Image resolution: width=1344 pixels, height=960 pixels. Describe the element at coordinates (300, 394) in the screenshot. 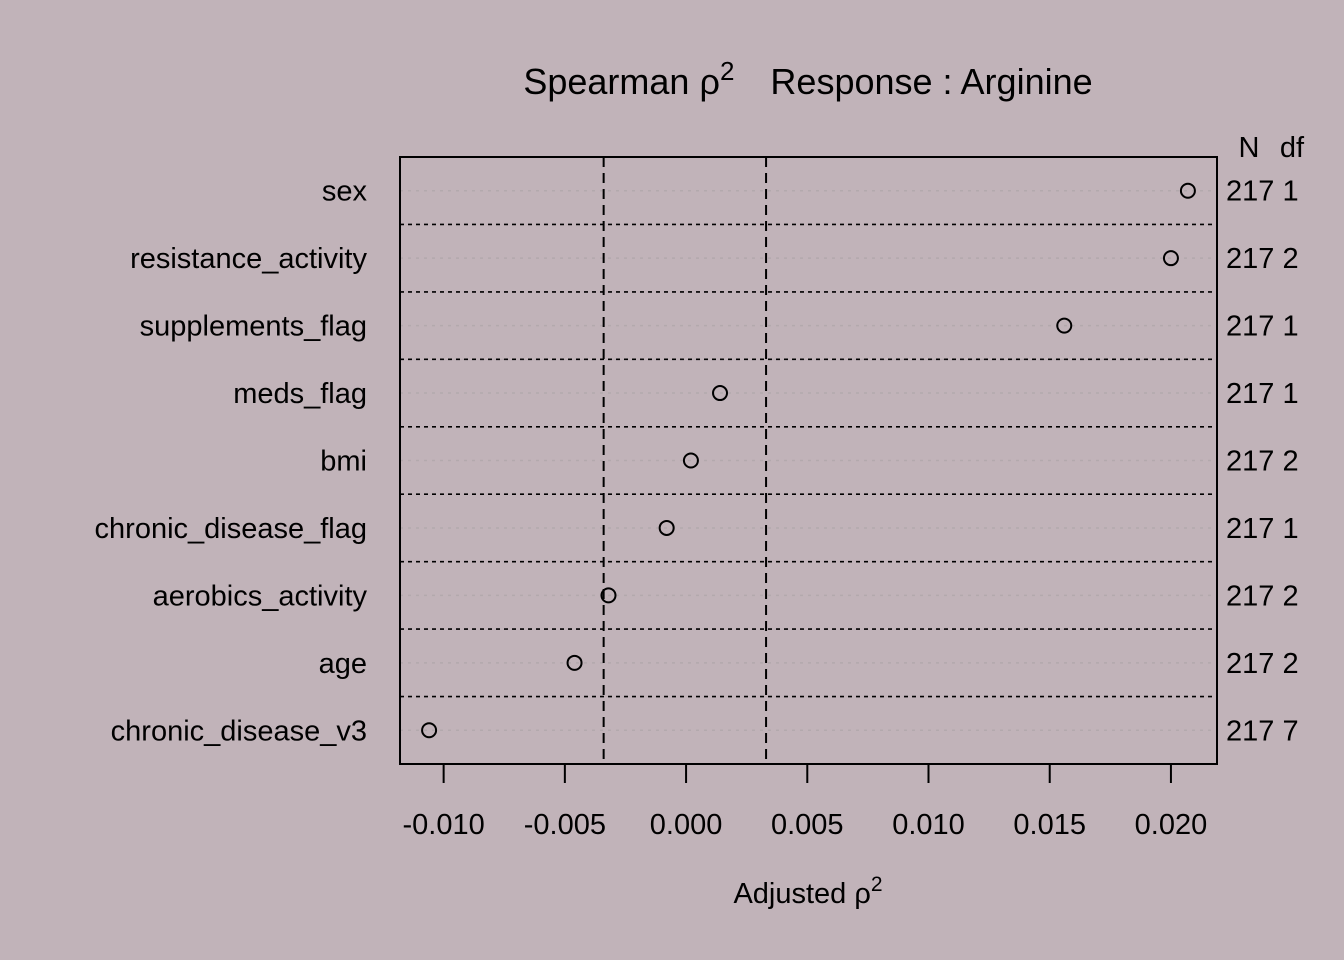

I see `row-label: meds_flag` at that location.